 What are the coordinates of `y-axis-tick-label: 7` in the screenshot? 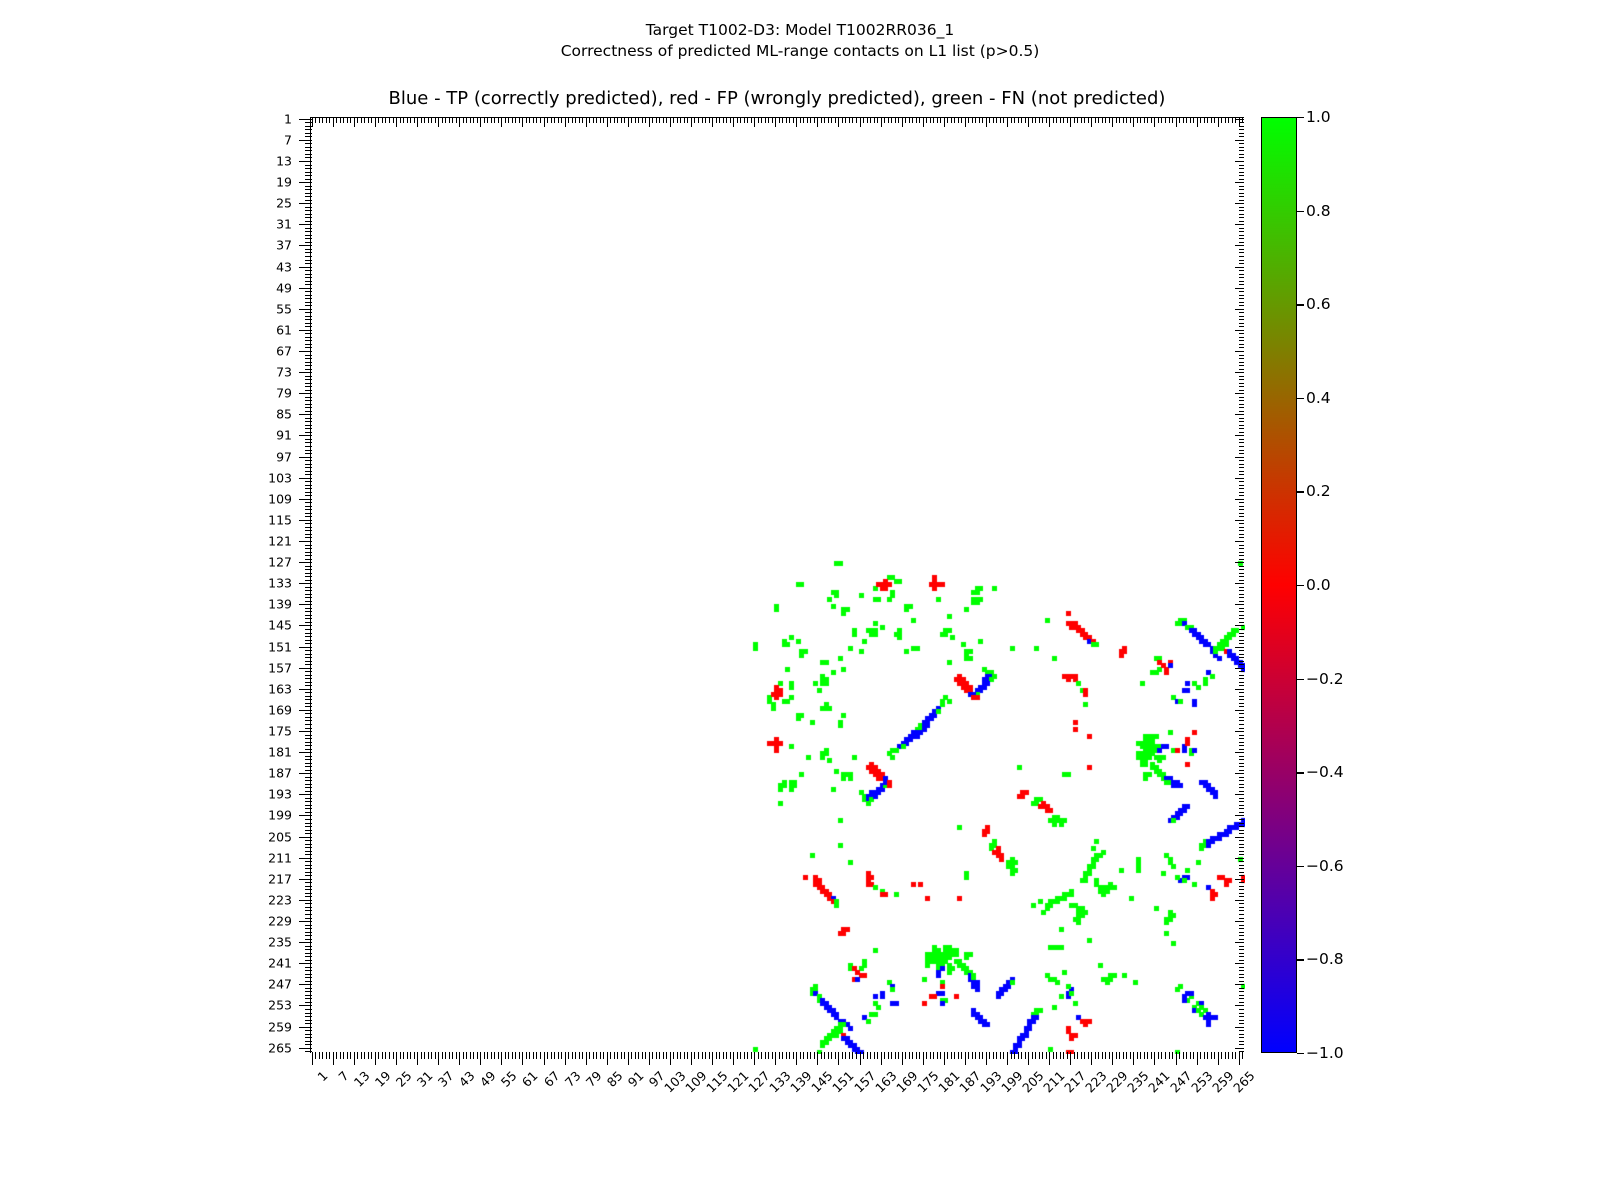 It's located at (288, 140).